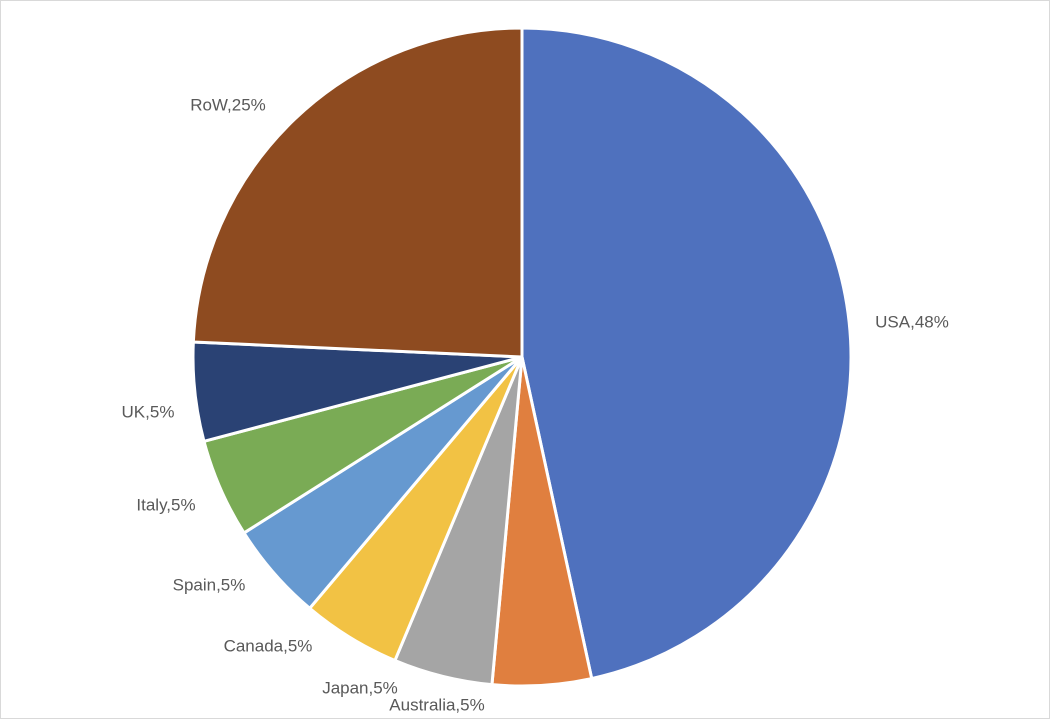 The image size is (1050, 719). Describe the element at coordinates (357, 192) in the screenshot. I see `pie-slice` at that location.